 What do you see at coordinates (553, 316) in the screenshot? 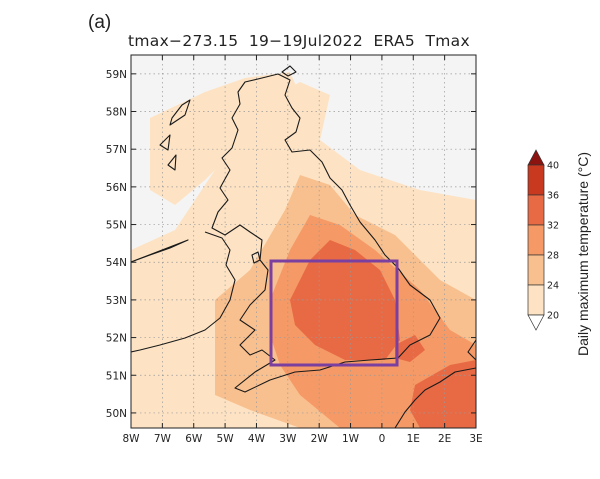
I see `colorbar-tick-label: 20` at bounding box center [553, 316].